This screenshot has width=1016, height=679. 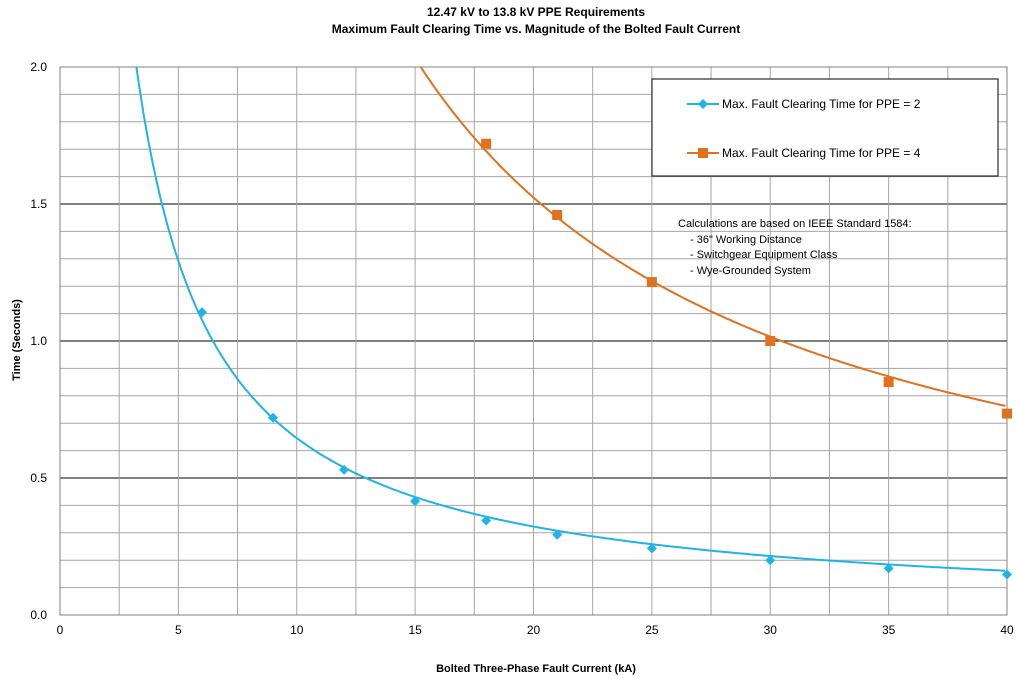 What do you see at coordinates (415, 630) in the screenshot?
I see `x-tick-label: 15` at bounding box center [415, 630].